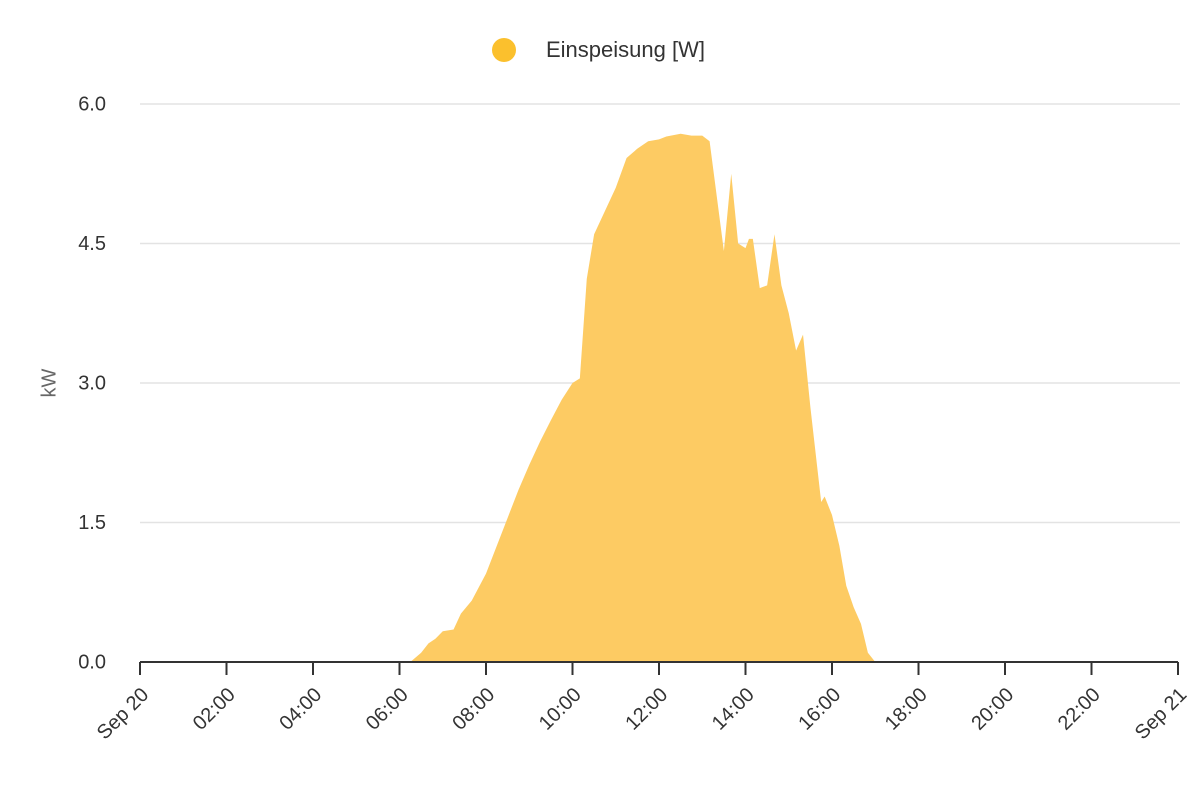  What do you see at coordinates (92, 523) in the screenshot?
I see `y-tick-label: 1.5` at bounding box center [92, 523].